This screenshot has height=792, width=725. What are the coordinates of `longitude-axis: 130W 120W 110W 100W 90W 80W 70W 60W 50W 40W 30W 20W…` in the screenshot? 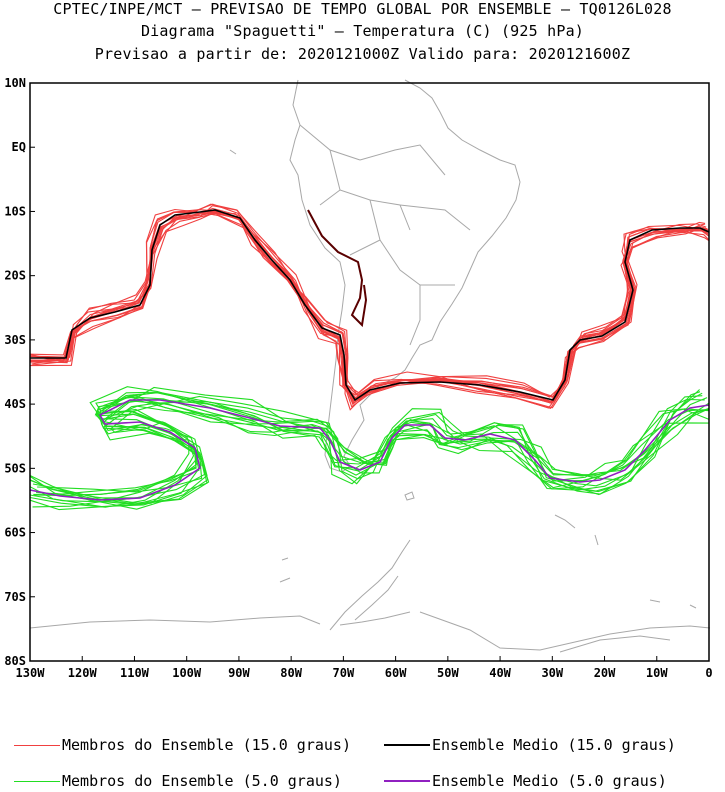 It's located at (364, 668).